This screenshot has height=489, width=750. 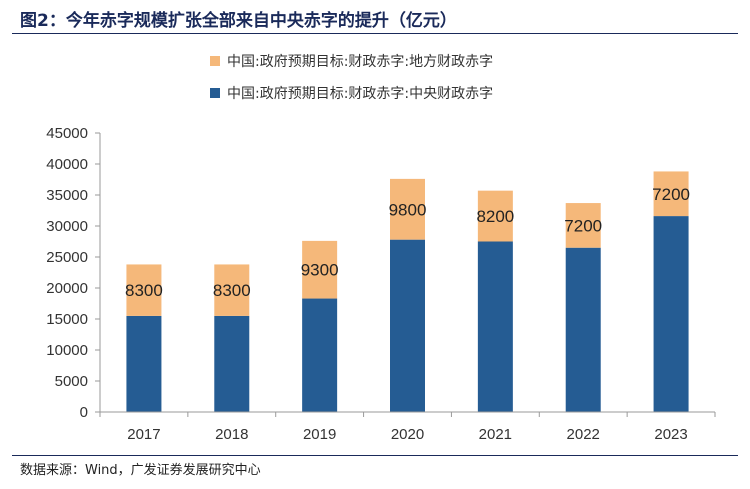 What do you see at coordinates (71, 381) in the screenshot?
I see `y-tick-label: 5000` at bounding box center [71, 381].